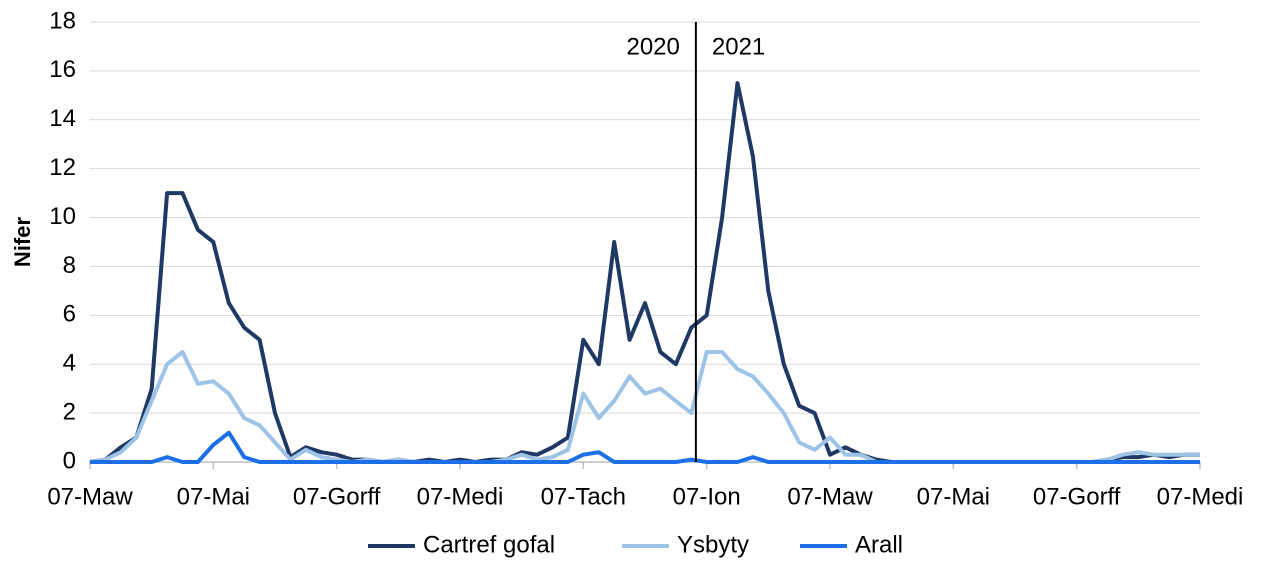 This screenshot has width=1265, height=562. What do you see at coordinates (879, 544) in the screenshot?
I see `legend-label: Arall` at bounding box center [879, 544].